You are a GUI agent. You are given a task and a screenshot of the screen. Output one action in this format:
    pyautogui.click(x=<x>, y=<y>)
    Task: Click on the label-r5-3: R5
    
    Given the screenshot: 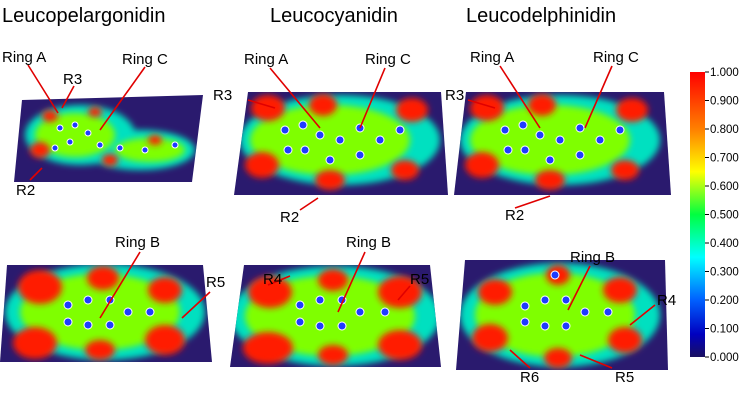 What is the action you would take?
    pyautogui.click(x=624, y=377)
    